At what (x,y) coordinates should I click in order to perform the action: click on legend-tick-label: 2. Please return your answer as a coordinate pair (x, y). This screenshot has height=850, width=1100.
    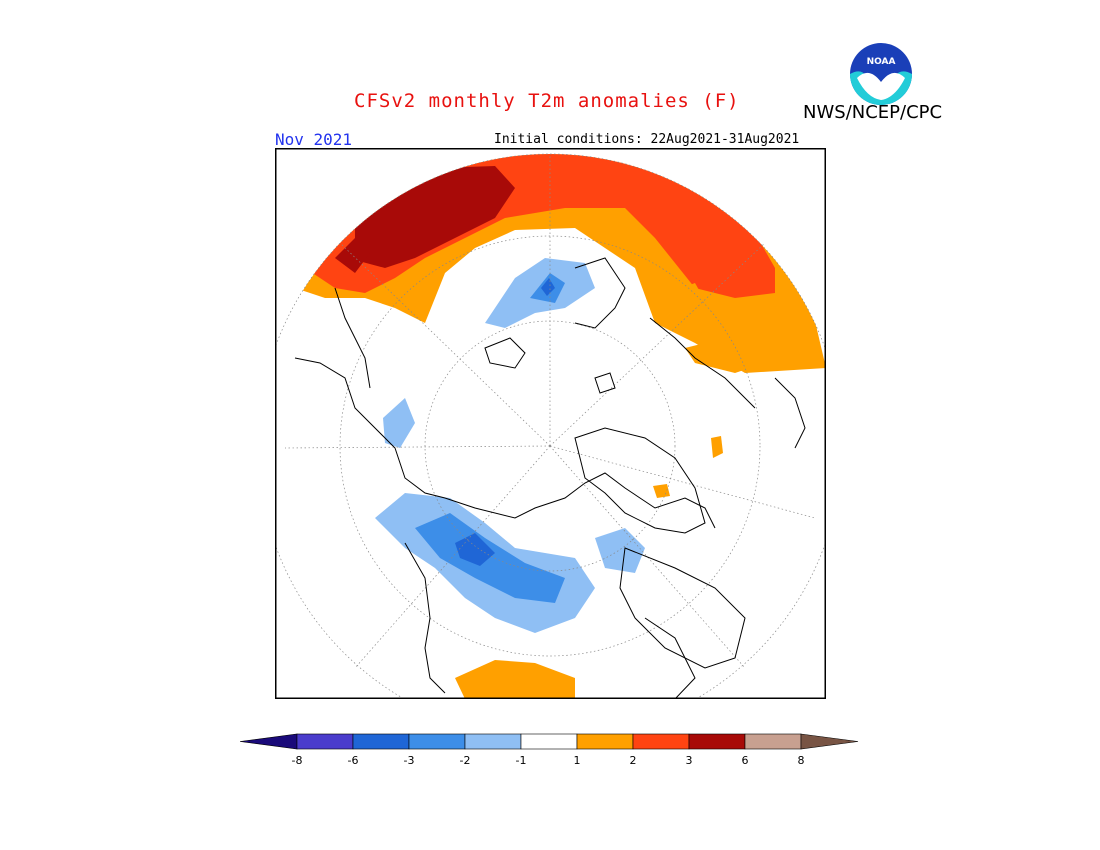
    Looking at the image, I should click on (633, 760).